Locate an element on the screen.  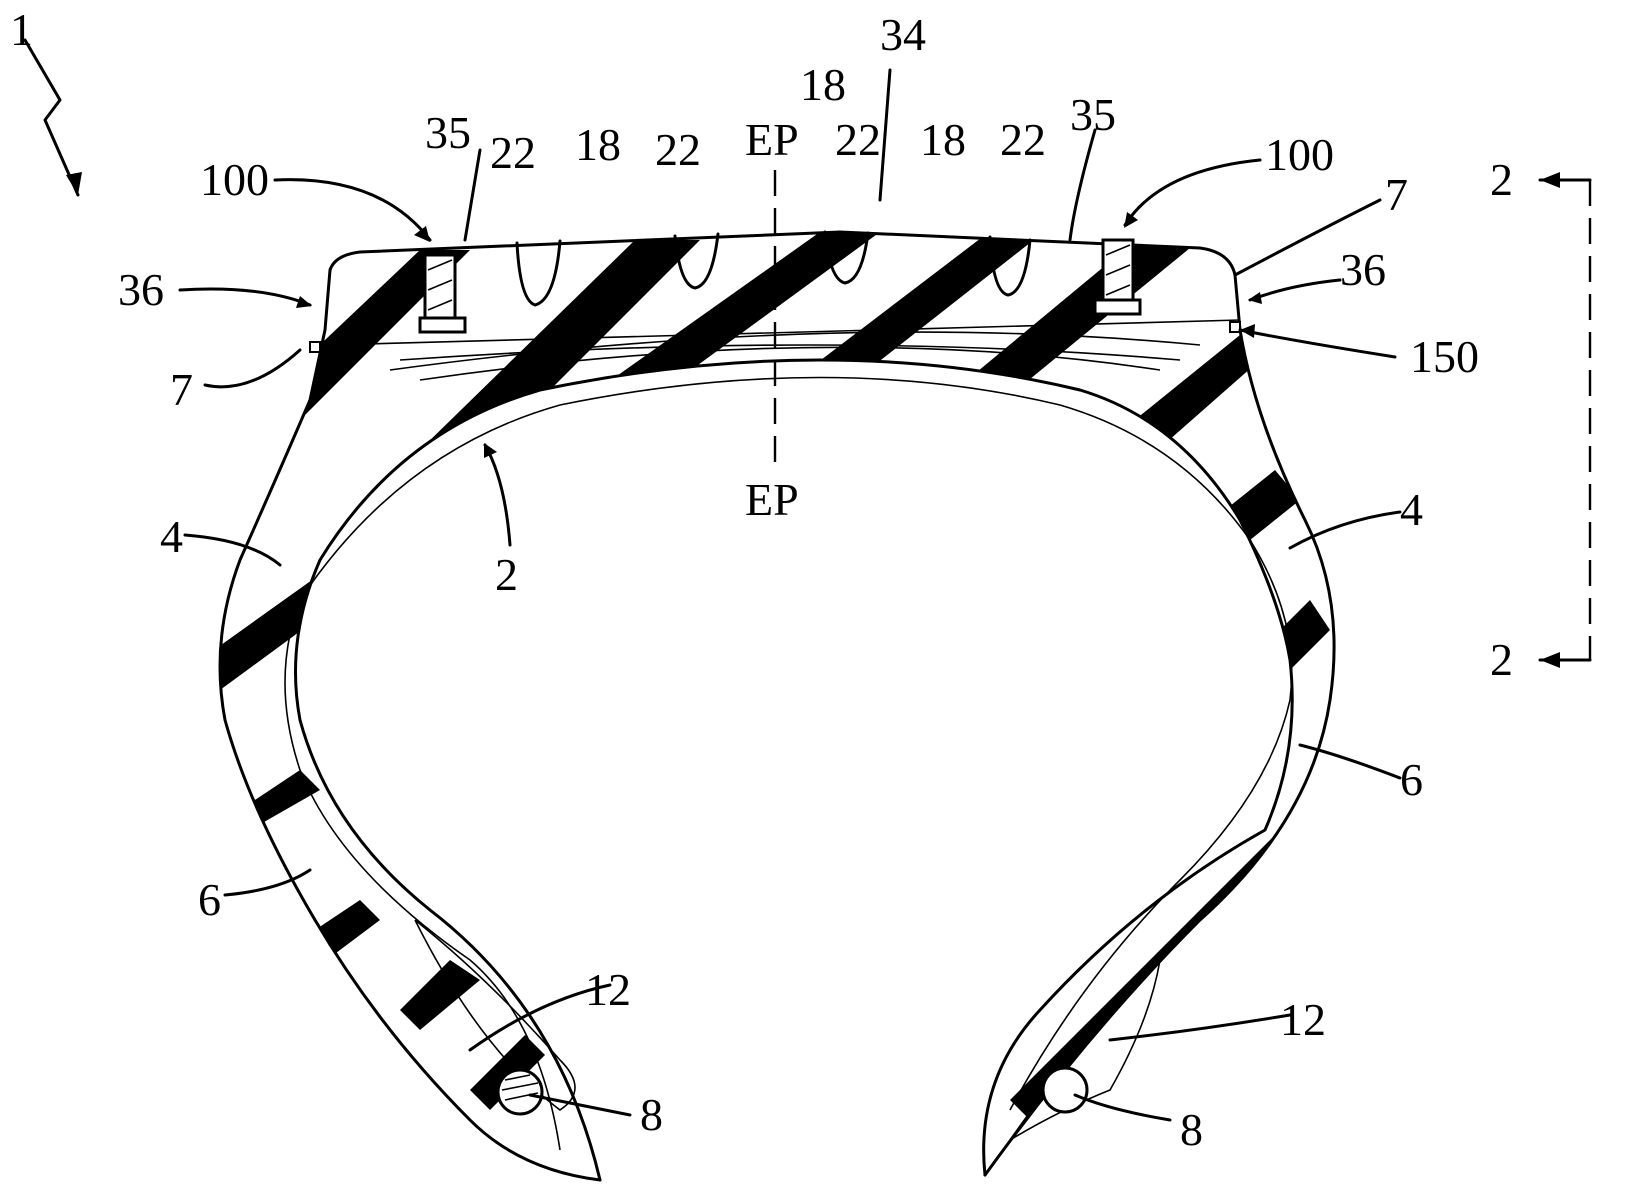
label-ply: 2 is located at coordinates (506, 574).